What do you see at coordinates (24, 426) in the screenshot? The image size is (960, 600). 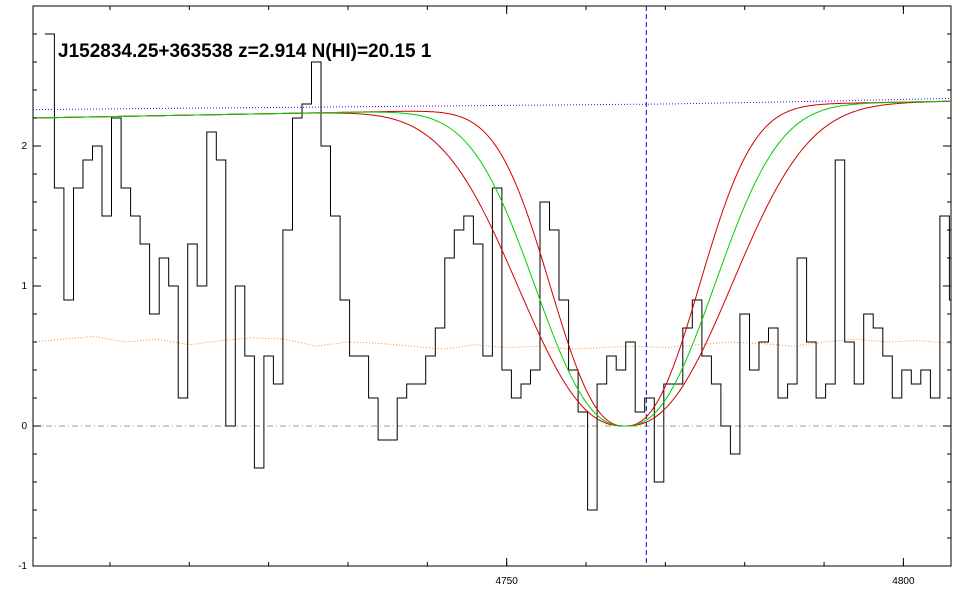 I see `y-tick-label: 0` at bounding box center [24, 426].